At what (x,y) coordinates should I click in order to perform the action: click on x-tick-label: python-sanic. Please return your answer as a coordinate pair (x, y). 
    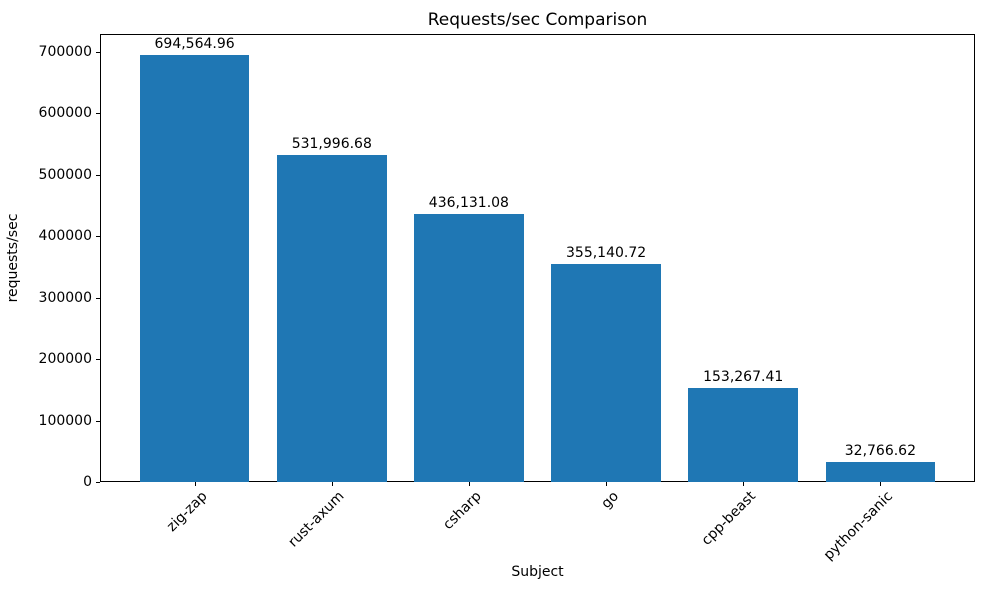
    Looking at the image, I should click on (858, 526).